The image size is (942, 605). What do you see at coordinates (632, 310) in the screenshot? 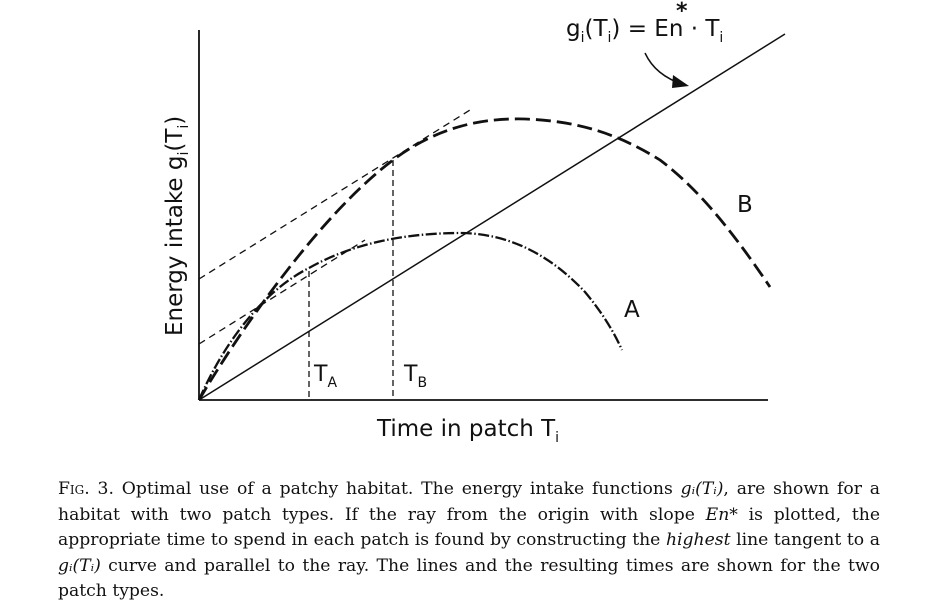
I see `curve-a-label: A` at bounding box center [632, 310].